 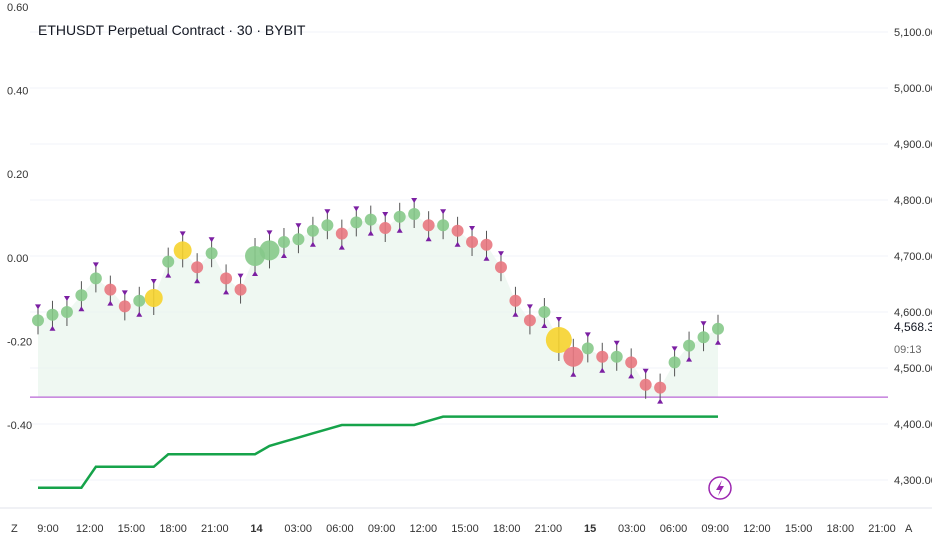 I want to click on step-line-path, so click(x=378, y=452).